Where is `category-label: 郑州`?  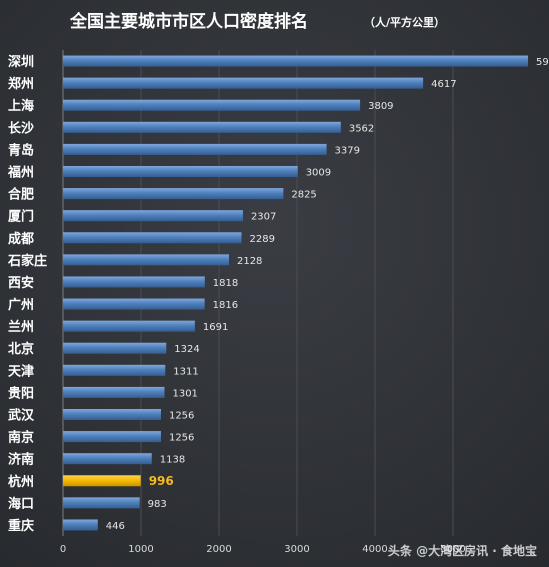 category-label: 郑州 is located at coordinates (21, 84).